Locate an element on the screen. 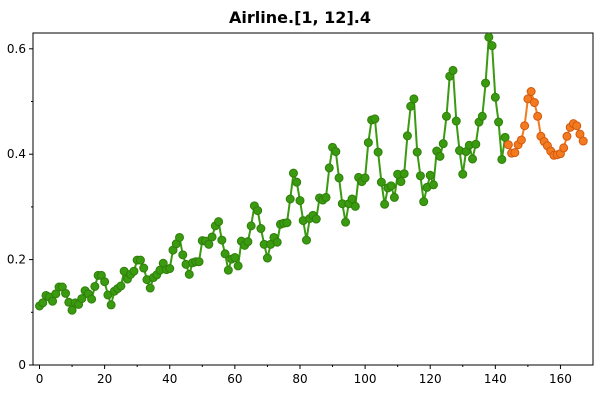  x-tick-label: 80 is located at coordinates (299, 379).